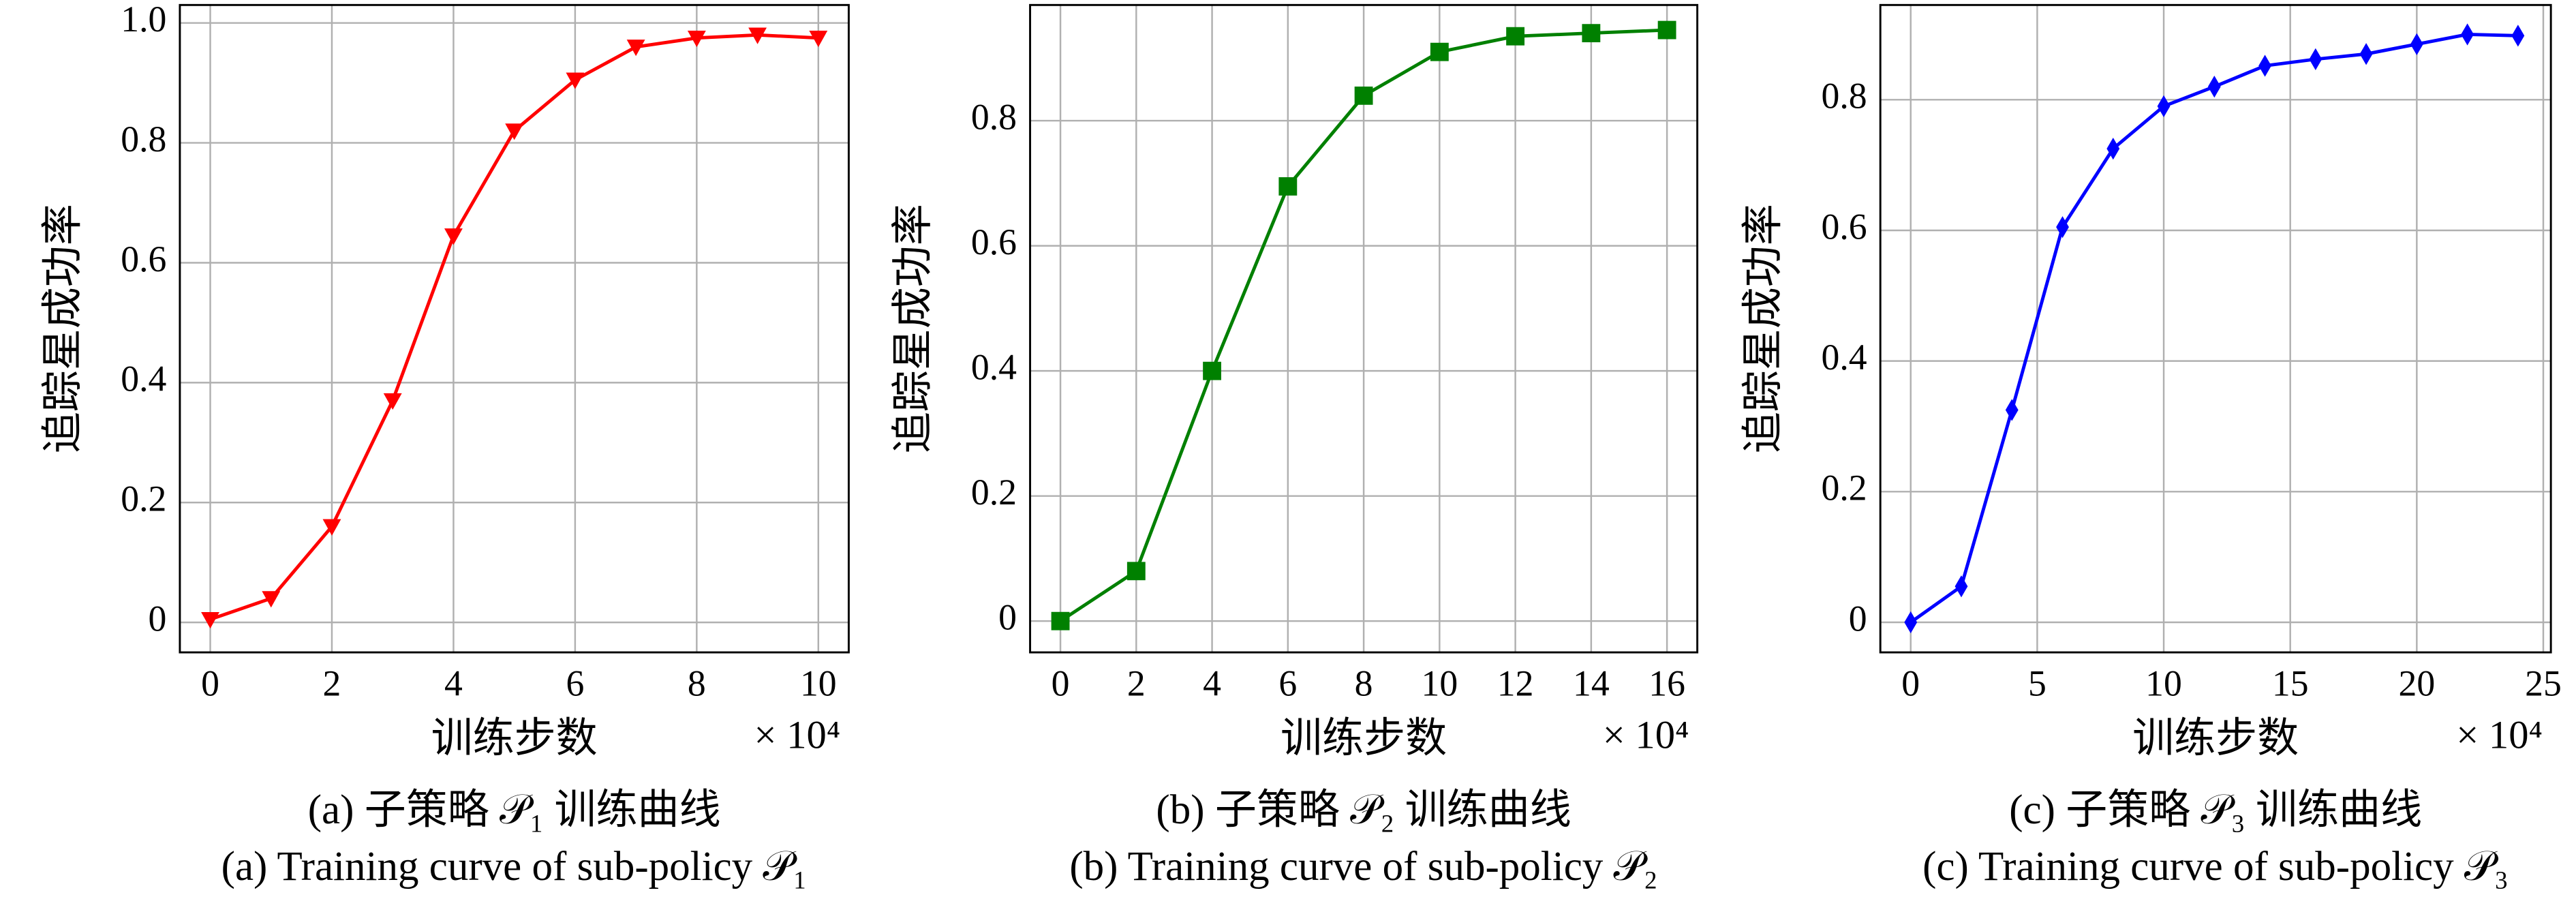 This screenshot has height=897, width=2576. What do you see at coordinates (1515, 683) in the screenshot?
I see `x-tick-label: 12` at bounding box center [1515, 683].